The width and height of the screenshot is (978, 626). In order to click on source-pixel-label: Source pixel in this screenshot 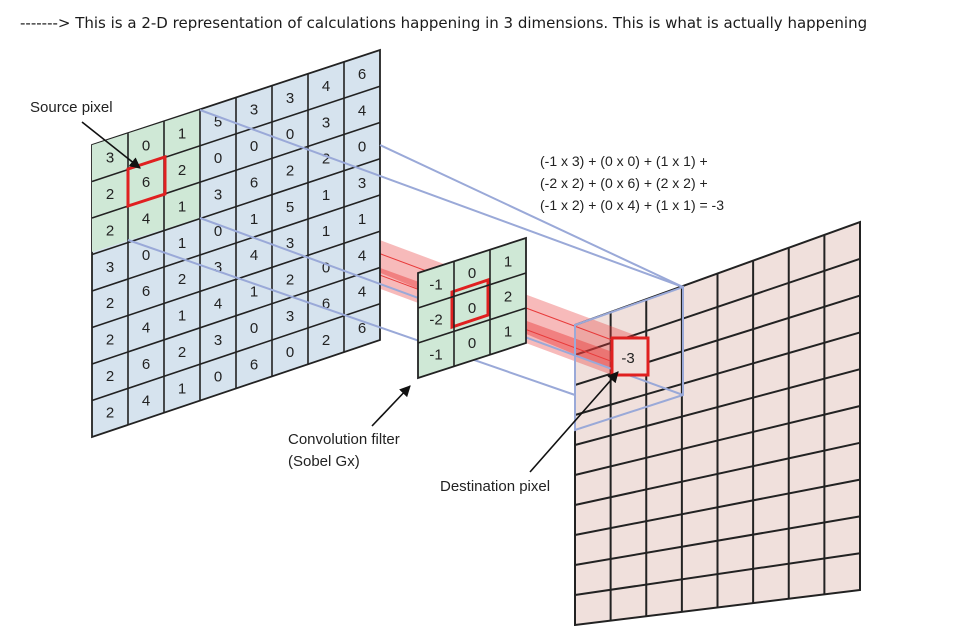, I will do `click(71, 107)`.